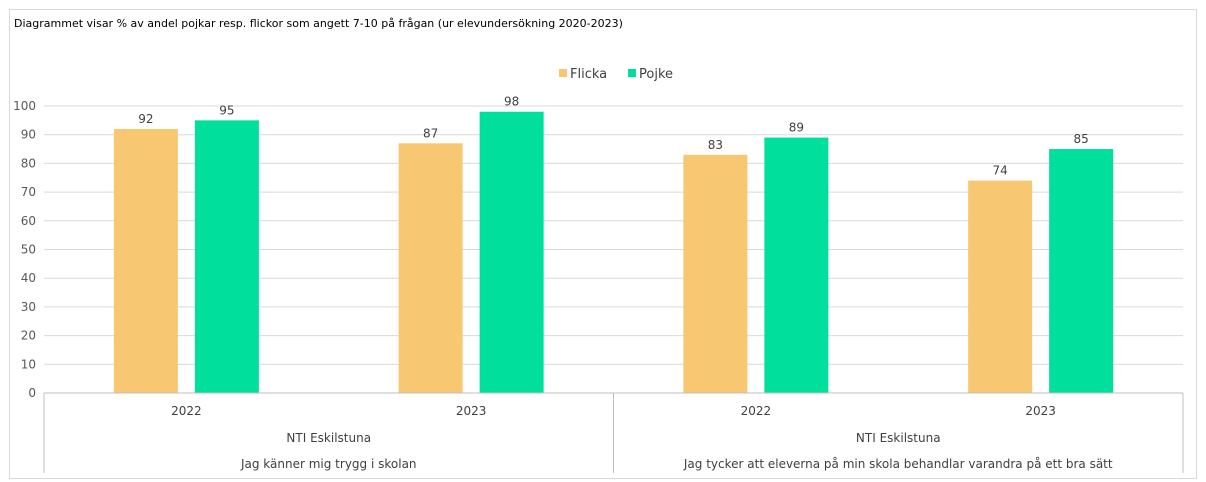 Image resolution: width=1206 pixels, height=482 pixels. What do you see at coordinates (28, 307) in the screenshot?
I see `y-tick-label: 30` at bounding box center [28, 307].